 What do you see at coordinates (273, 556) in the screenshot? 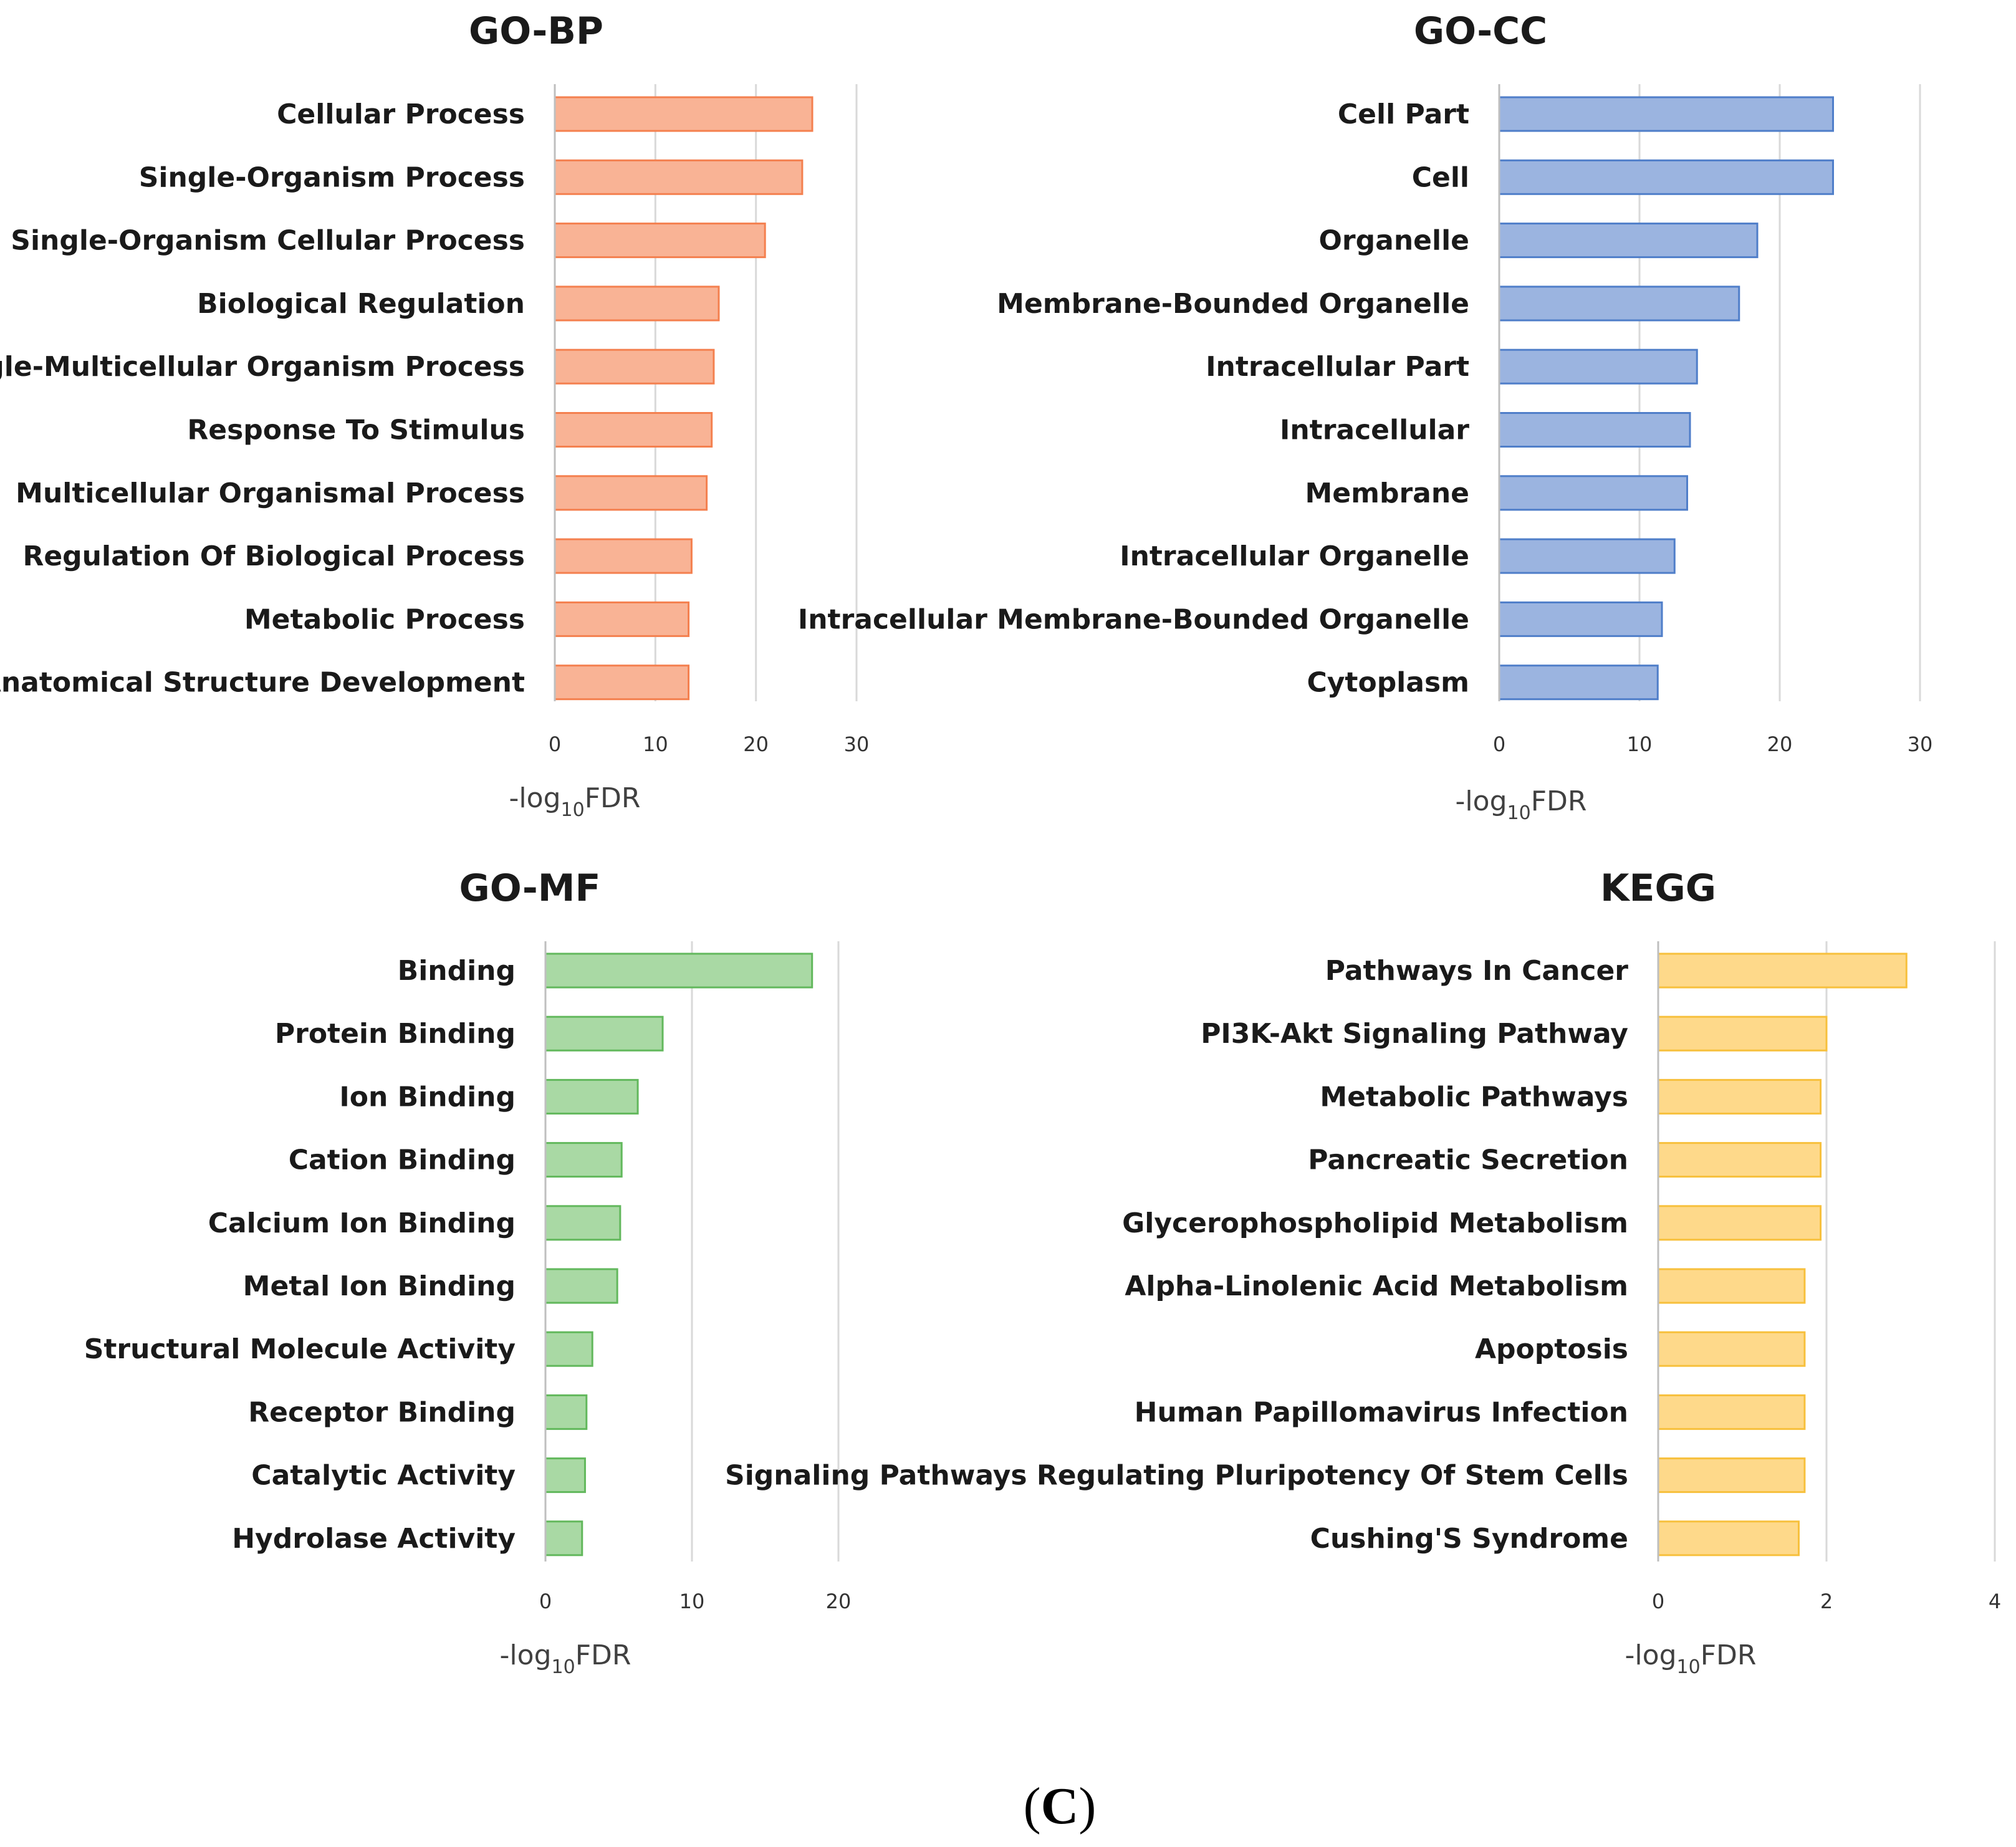
I see `category-label: Regulation Of Biological Process` at bounding box center [273, 556].